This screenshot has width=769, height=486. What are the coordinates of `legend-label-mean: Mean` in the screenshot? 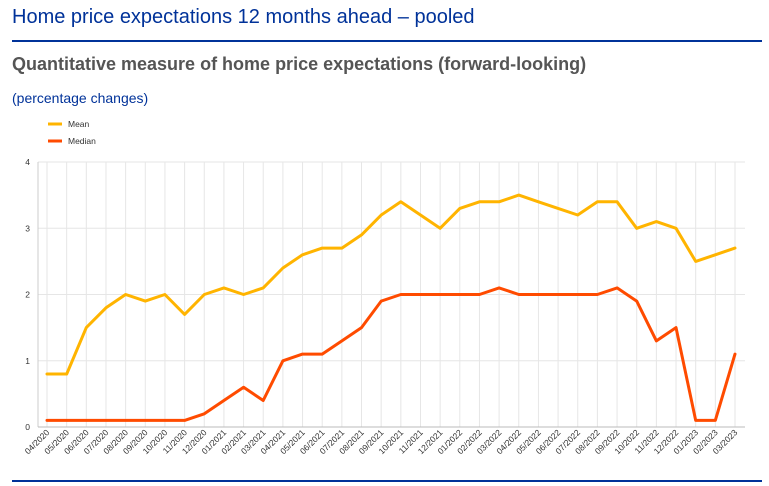 It's located at (79, 124).